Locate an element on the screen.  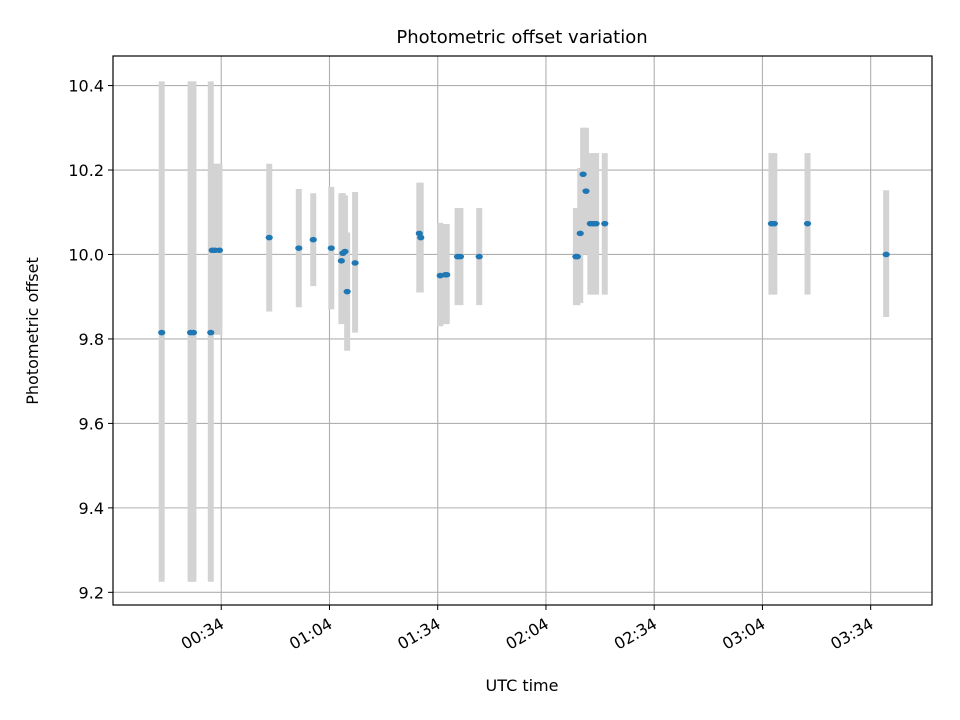
y-tick-label: 10.2 is located at coordinates (86, 170).